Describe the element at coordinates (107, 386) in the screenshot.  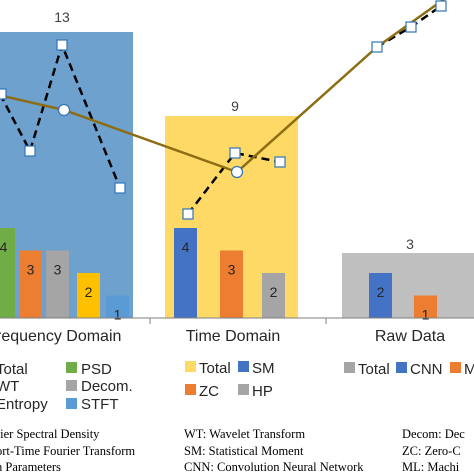
I see `legend-item-decom: Decom.` at that location.